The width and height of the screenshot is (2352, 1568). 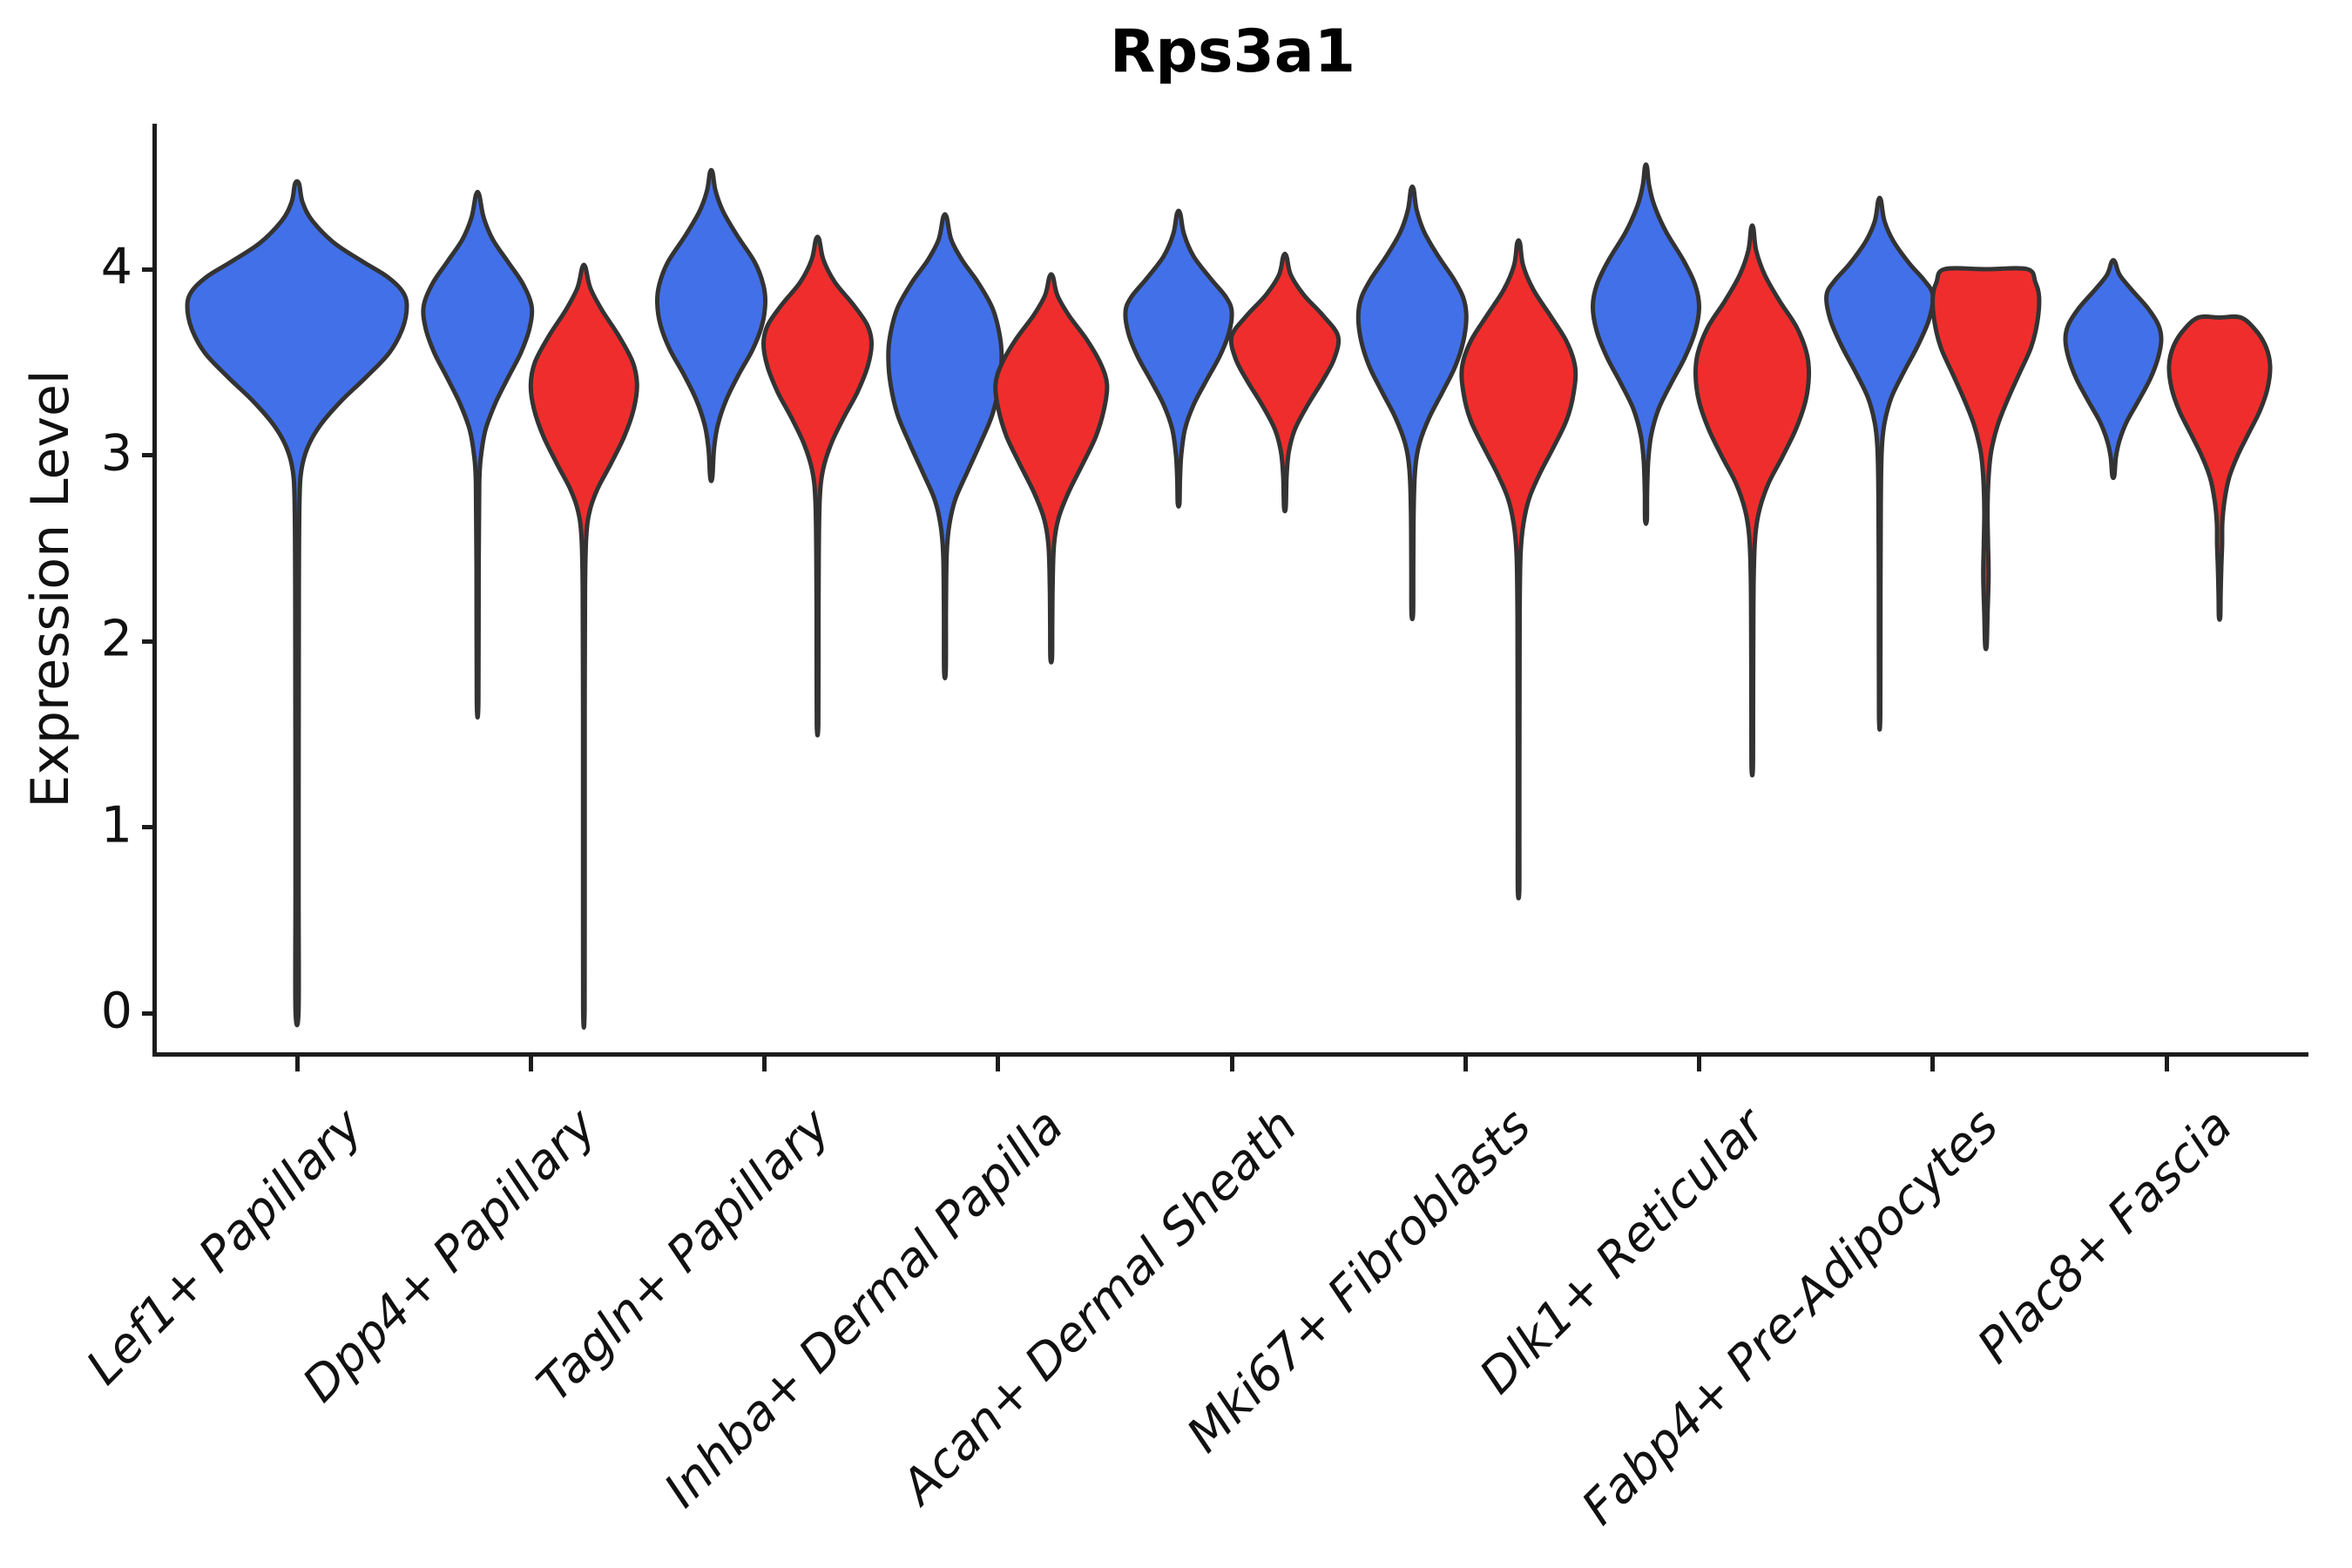 What do you see at coordinates (1051, 469) in the screenshot?
I see `violin-cat4-red` at bounding box center [1051, 469].